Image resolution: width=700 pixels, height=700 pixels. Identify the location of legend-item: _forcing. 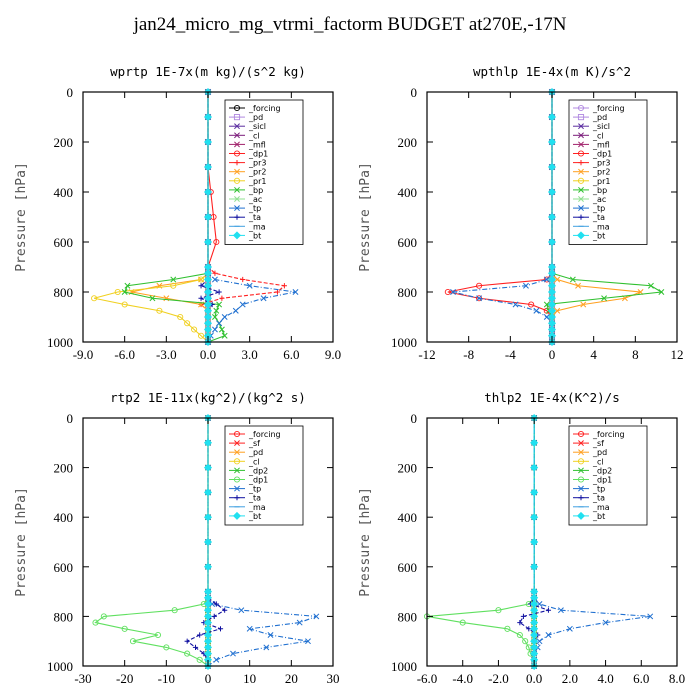
(599, 434).